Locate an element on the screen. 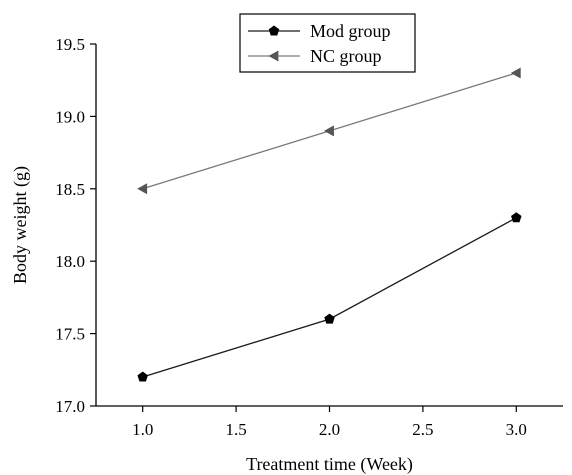 The image size is (572, 475). legend-label: NC group is located at coordinates (346, 56).